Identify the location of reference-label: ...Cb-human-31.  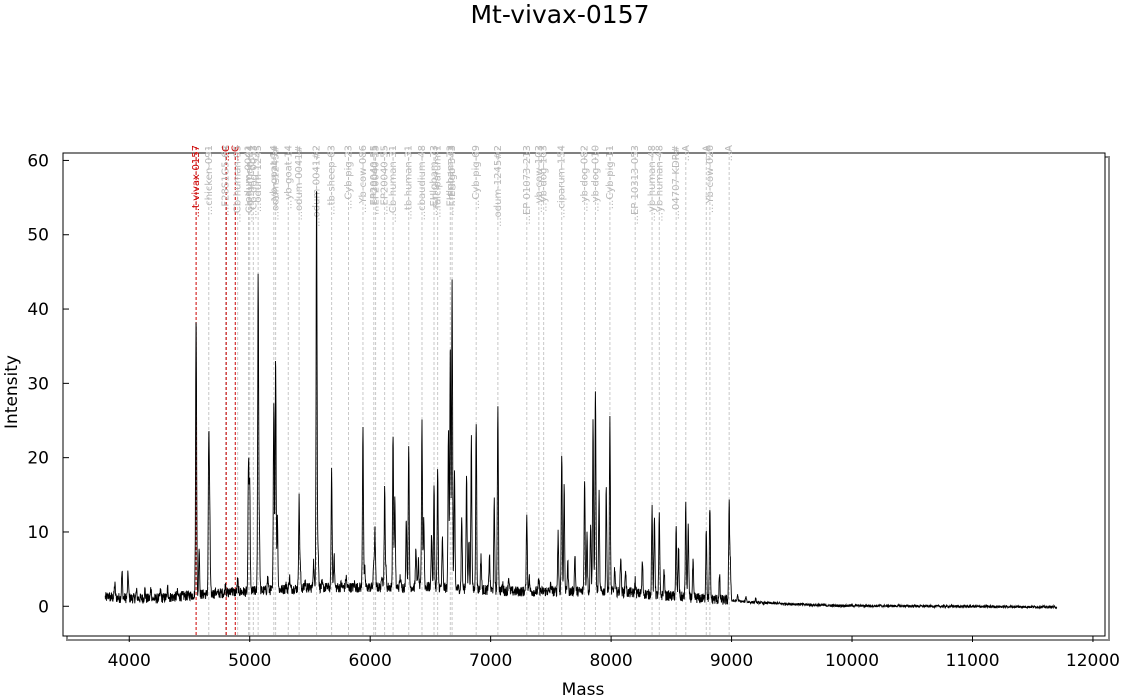
(393, 184).